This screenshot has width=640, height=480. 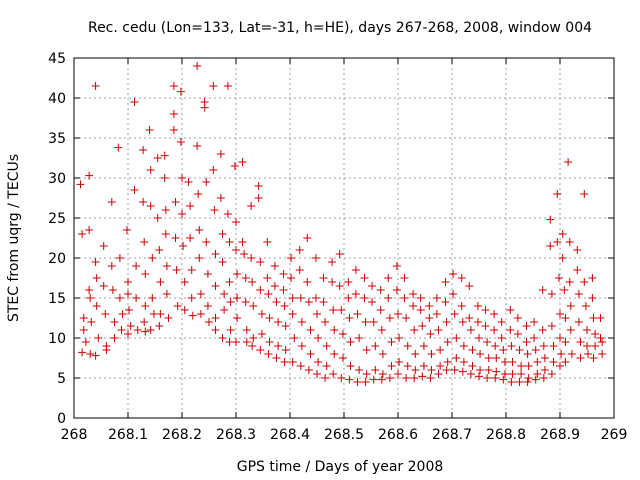 What do you see at coordinates (182, 435) in the screenshot?
I see `x-tick-label: 268.2` at bounding box center [182, 435].